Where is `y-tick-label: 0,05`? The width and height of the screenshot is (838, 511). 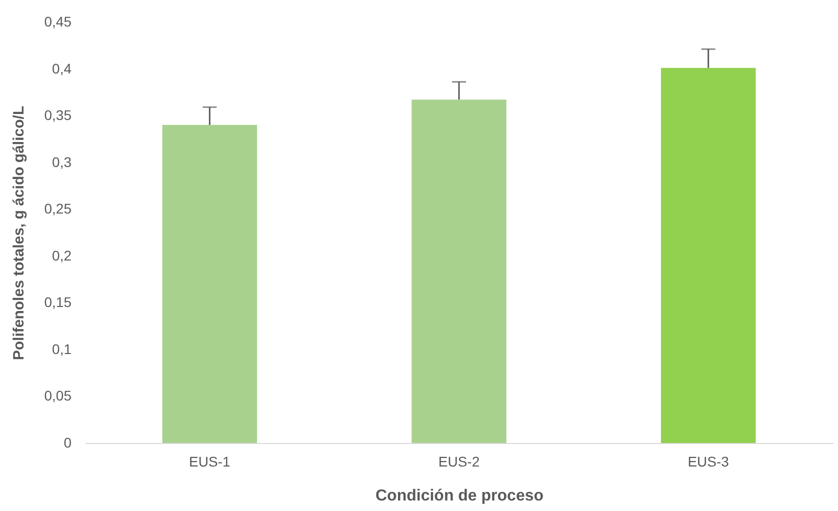 y-tick-label: 0,05 is located at coordinates (58, 396).